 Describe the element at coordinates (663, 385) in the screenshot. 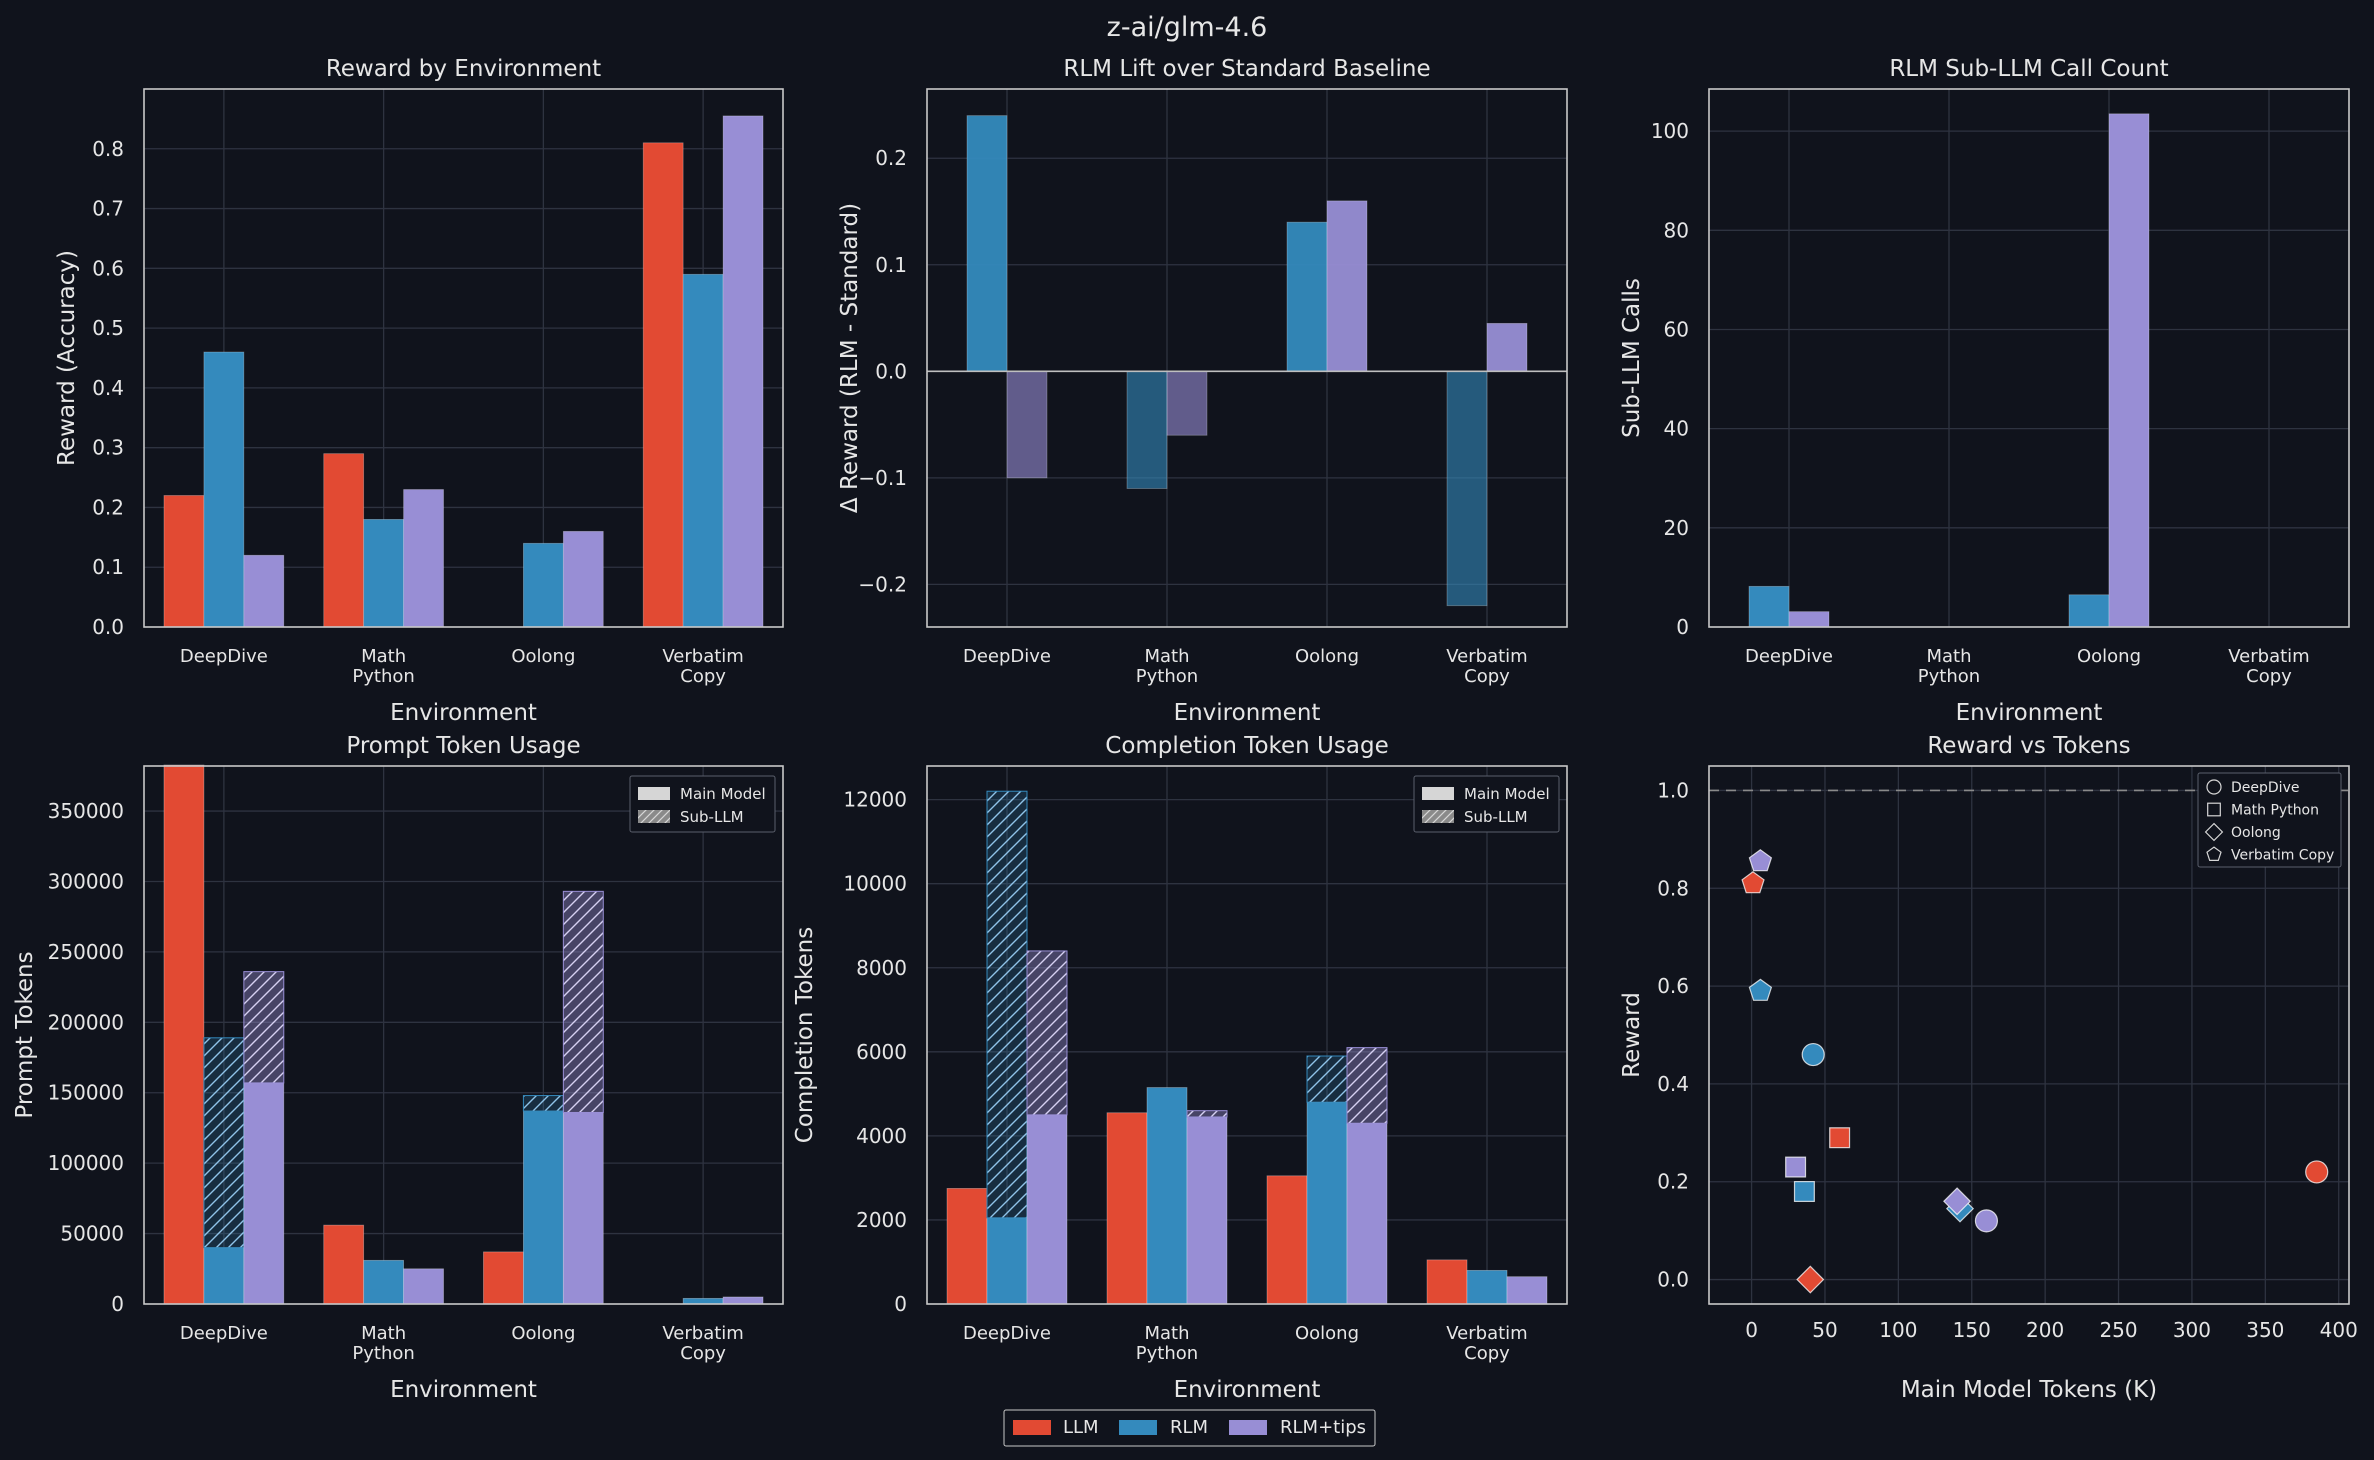

I see `bar-llm-verbatim-copy` at that location.